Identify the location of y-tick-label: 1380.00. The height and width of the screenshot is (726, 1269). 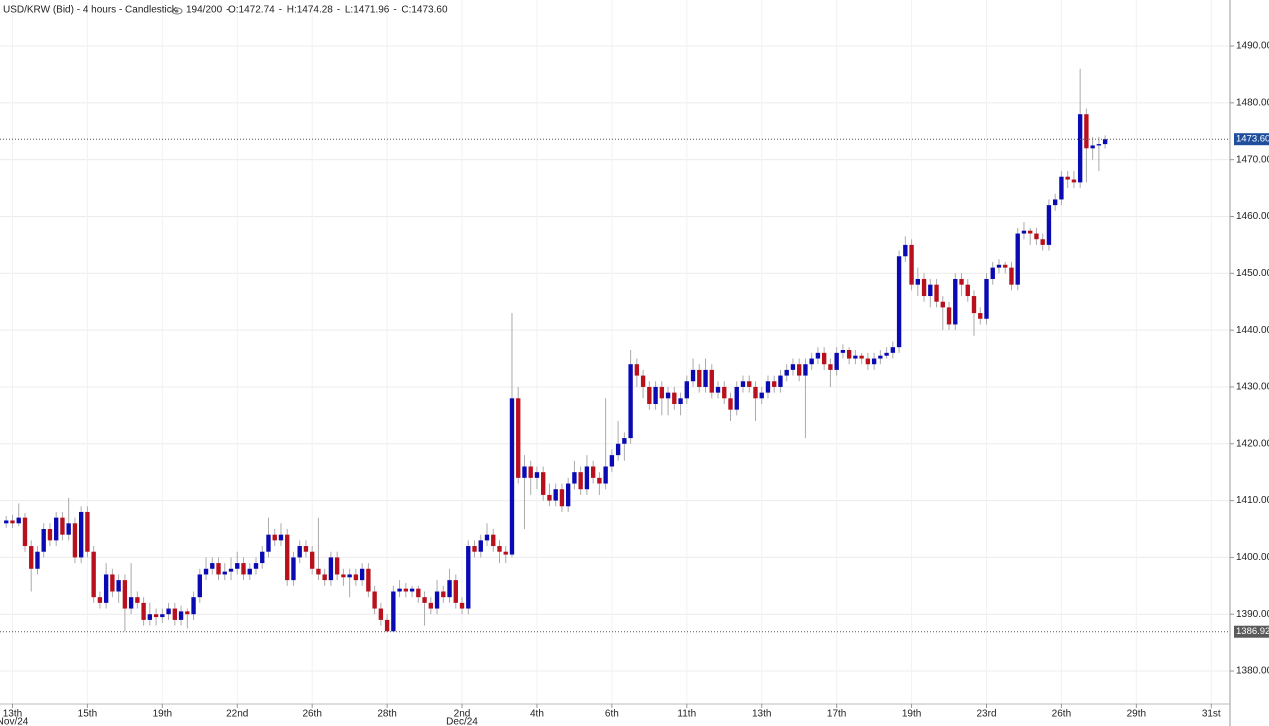
(1252, 671).